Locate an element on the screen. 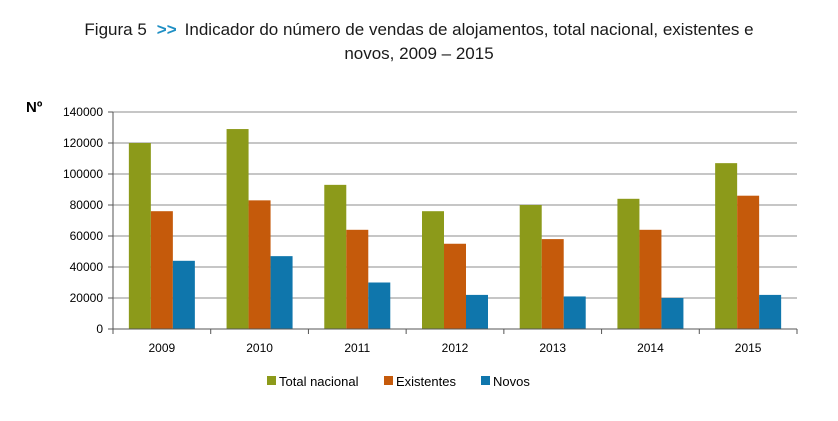 This screenshot has width=838, height=421. y-tick-label: 120000 is located at coordinates (83, 143).